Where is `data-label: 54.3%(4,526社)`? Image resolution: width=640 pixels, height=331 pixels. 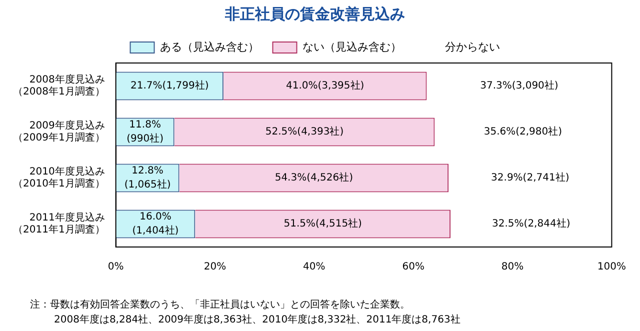
data-label: 54.3%(4,526社) is located at coordinates (314, 178).